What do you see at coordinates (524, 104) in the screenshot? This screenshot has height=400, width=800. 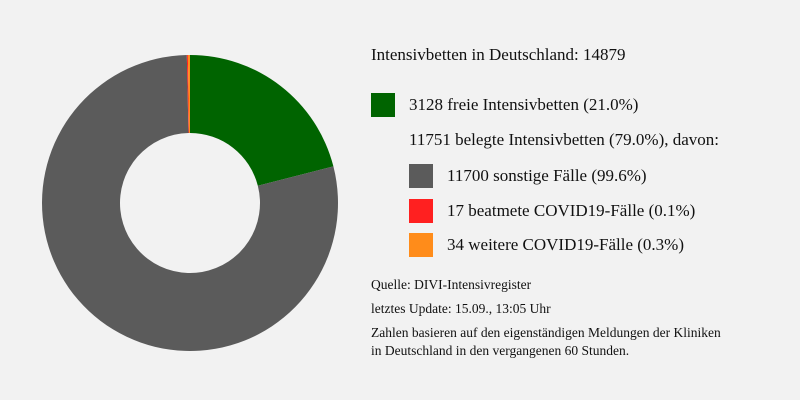 I see `legend-label-free: 3128 freie Intensivbetten (21.0%)` at bounding box center [524, 104].